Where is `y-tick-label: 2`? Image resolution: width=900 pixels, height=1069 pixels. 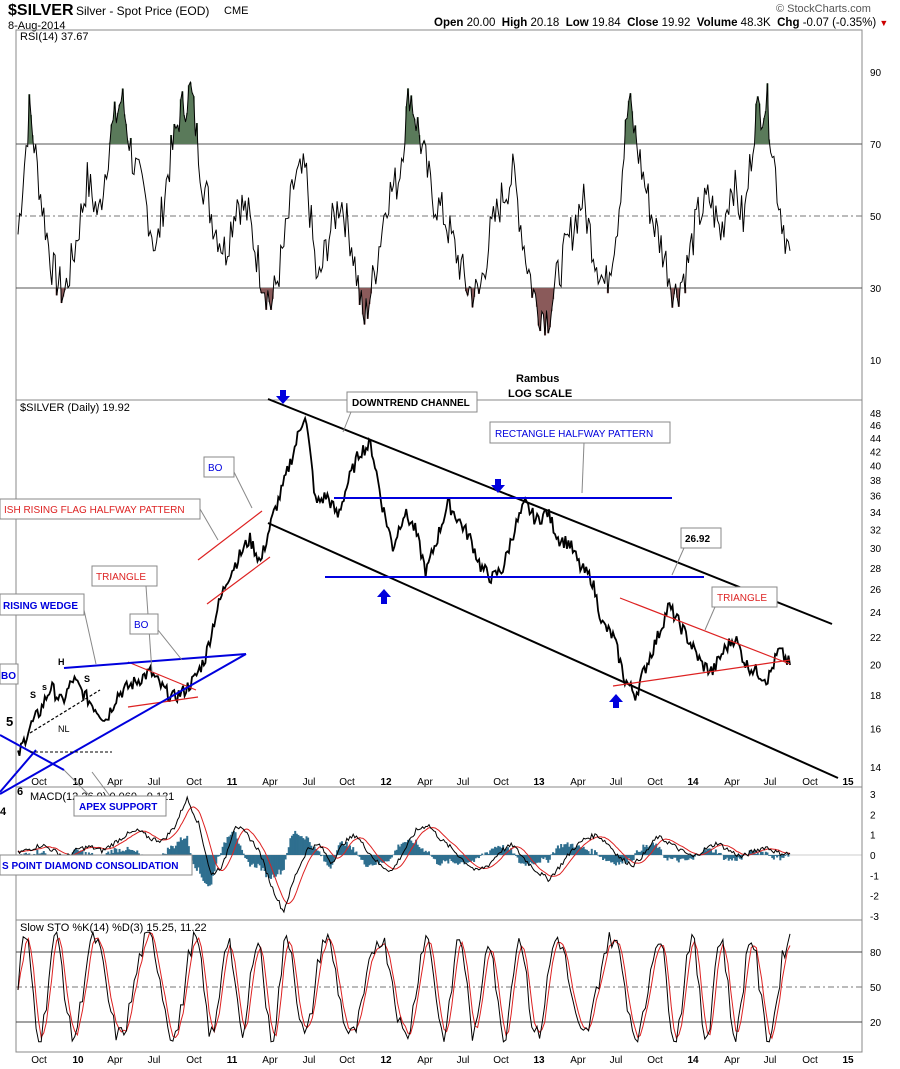 y-tick-label: 2 is located at coordinates (873, 815).